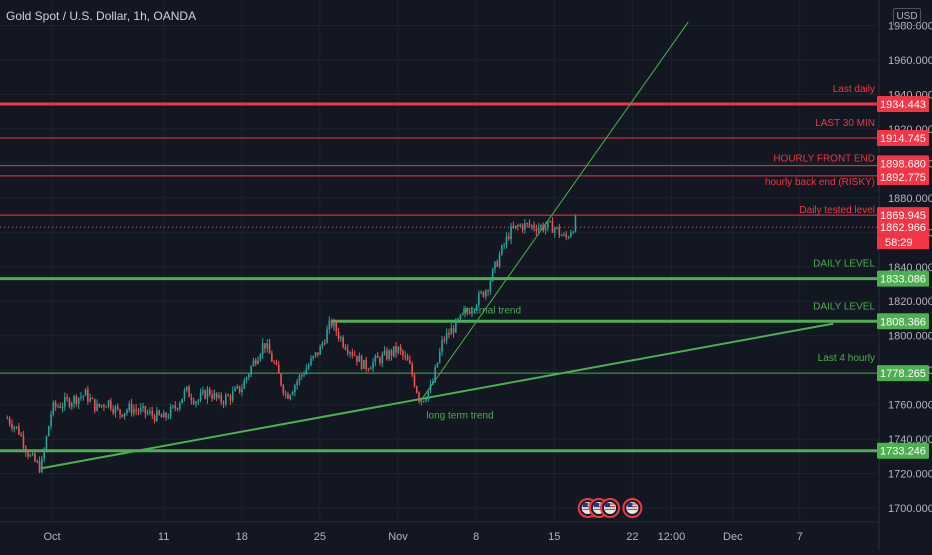  What do you see at coordinates (903, 242) in the screenshot?
I see `countdown-badge` at bounding box center [903, 242].